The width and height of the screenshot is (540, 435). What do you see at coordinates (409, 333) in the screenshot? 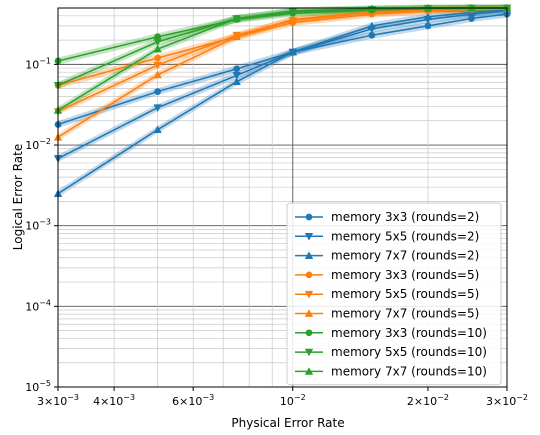
I see `legend-label: memory 3x3 (rounds=10)` at bounding box center [409, 333].